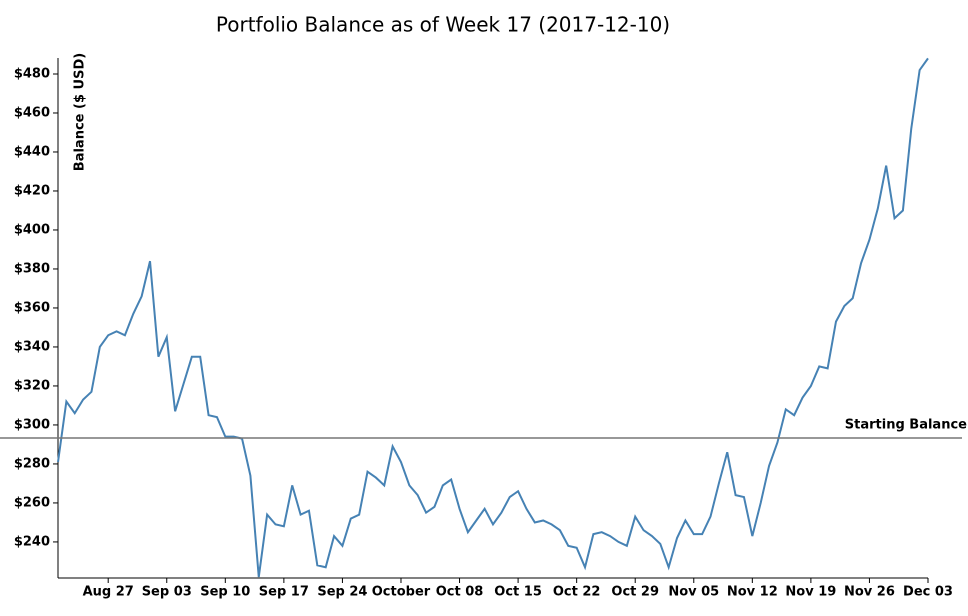  What do you see at coordinates (577, 592) in the screenshot?
I see `x-tick-label: Oct 22` at bounding box center [577, 592].